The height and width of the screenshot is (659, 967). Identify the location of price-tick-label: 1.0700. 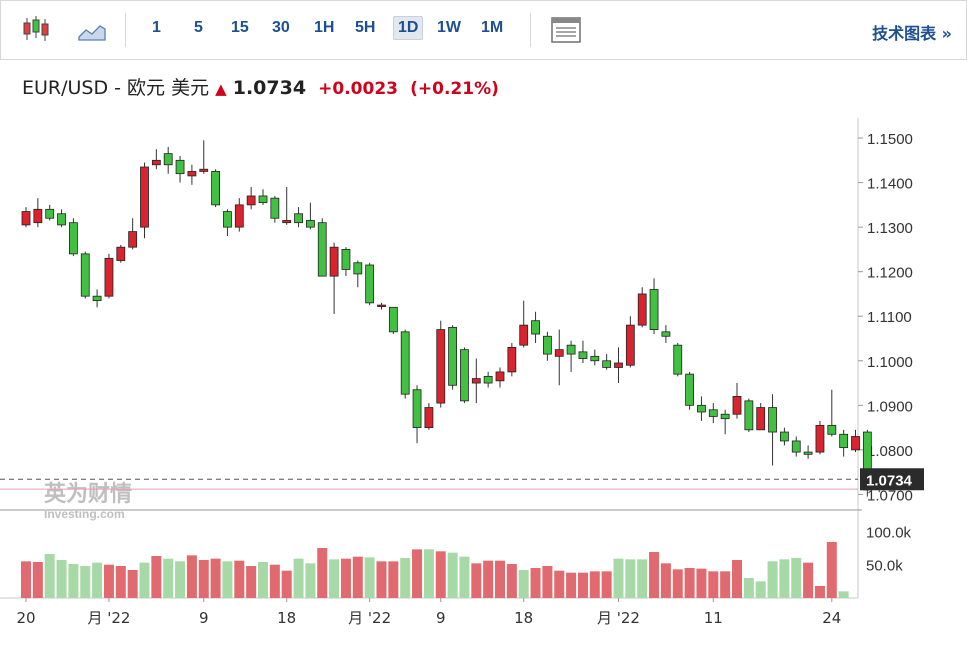
(890, 495).